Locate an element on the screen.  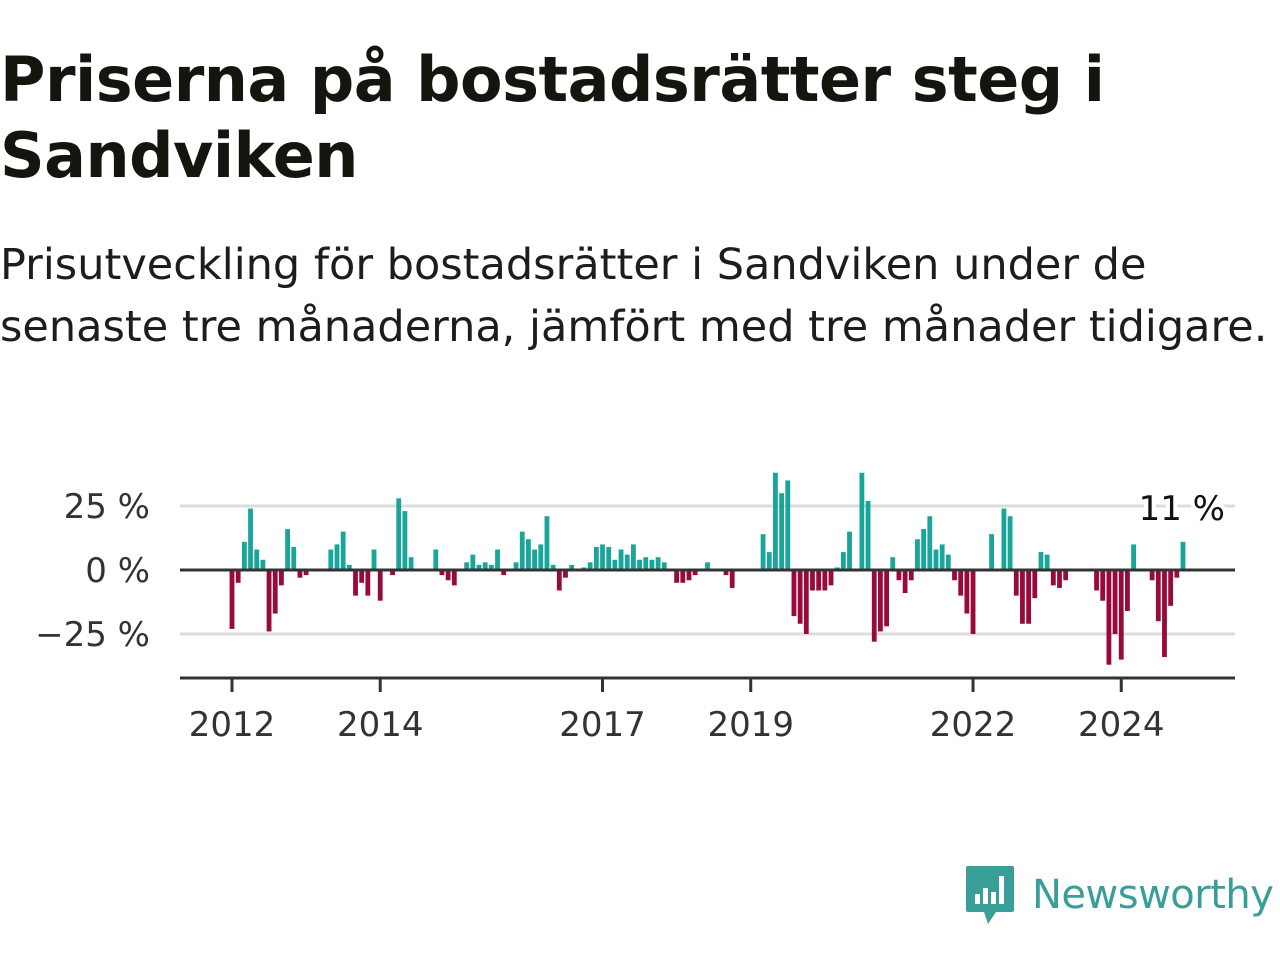
x-tick-label: 2024 is located at coordinates (1121, 725).